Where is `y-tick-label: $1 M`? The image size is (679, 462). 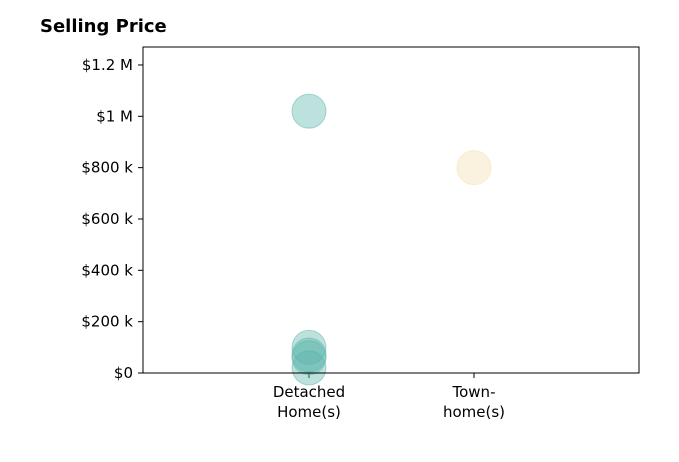
y-tick-label: $1 M is located at coordinates (114, 116).